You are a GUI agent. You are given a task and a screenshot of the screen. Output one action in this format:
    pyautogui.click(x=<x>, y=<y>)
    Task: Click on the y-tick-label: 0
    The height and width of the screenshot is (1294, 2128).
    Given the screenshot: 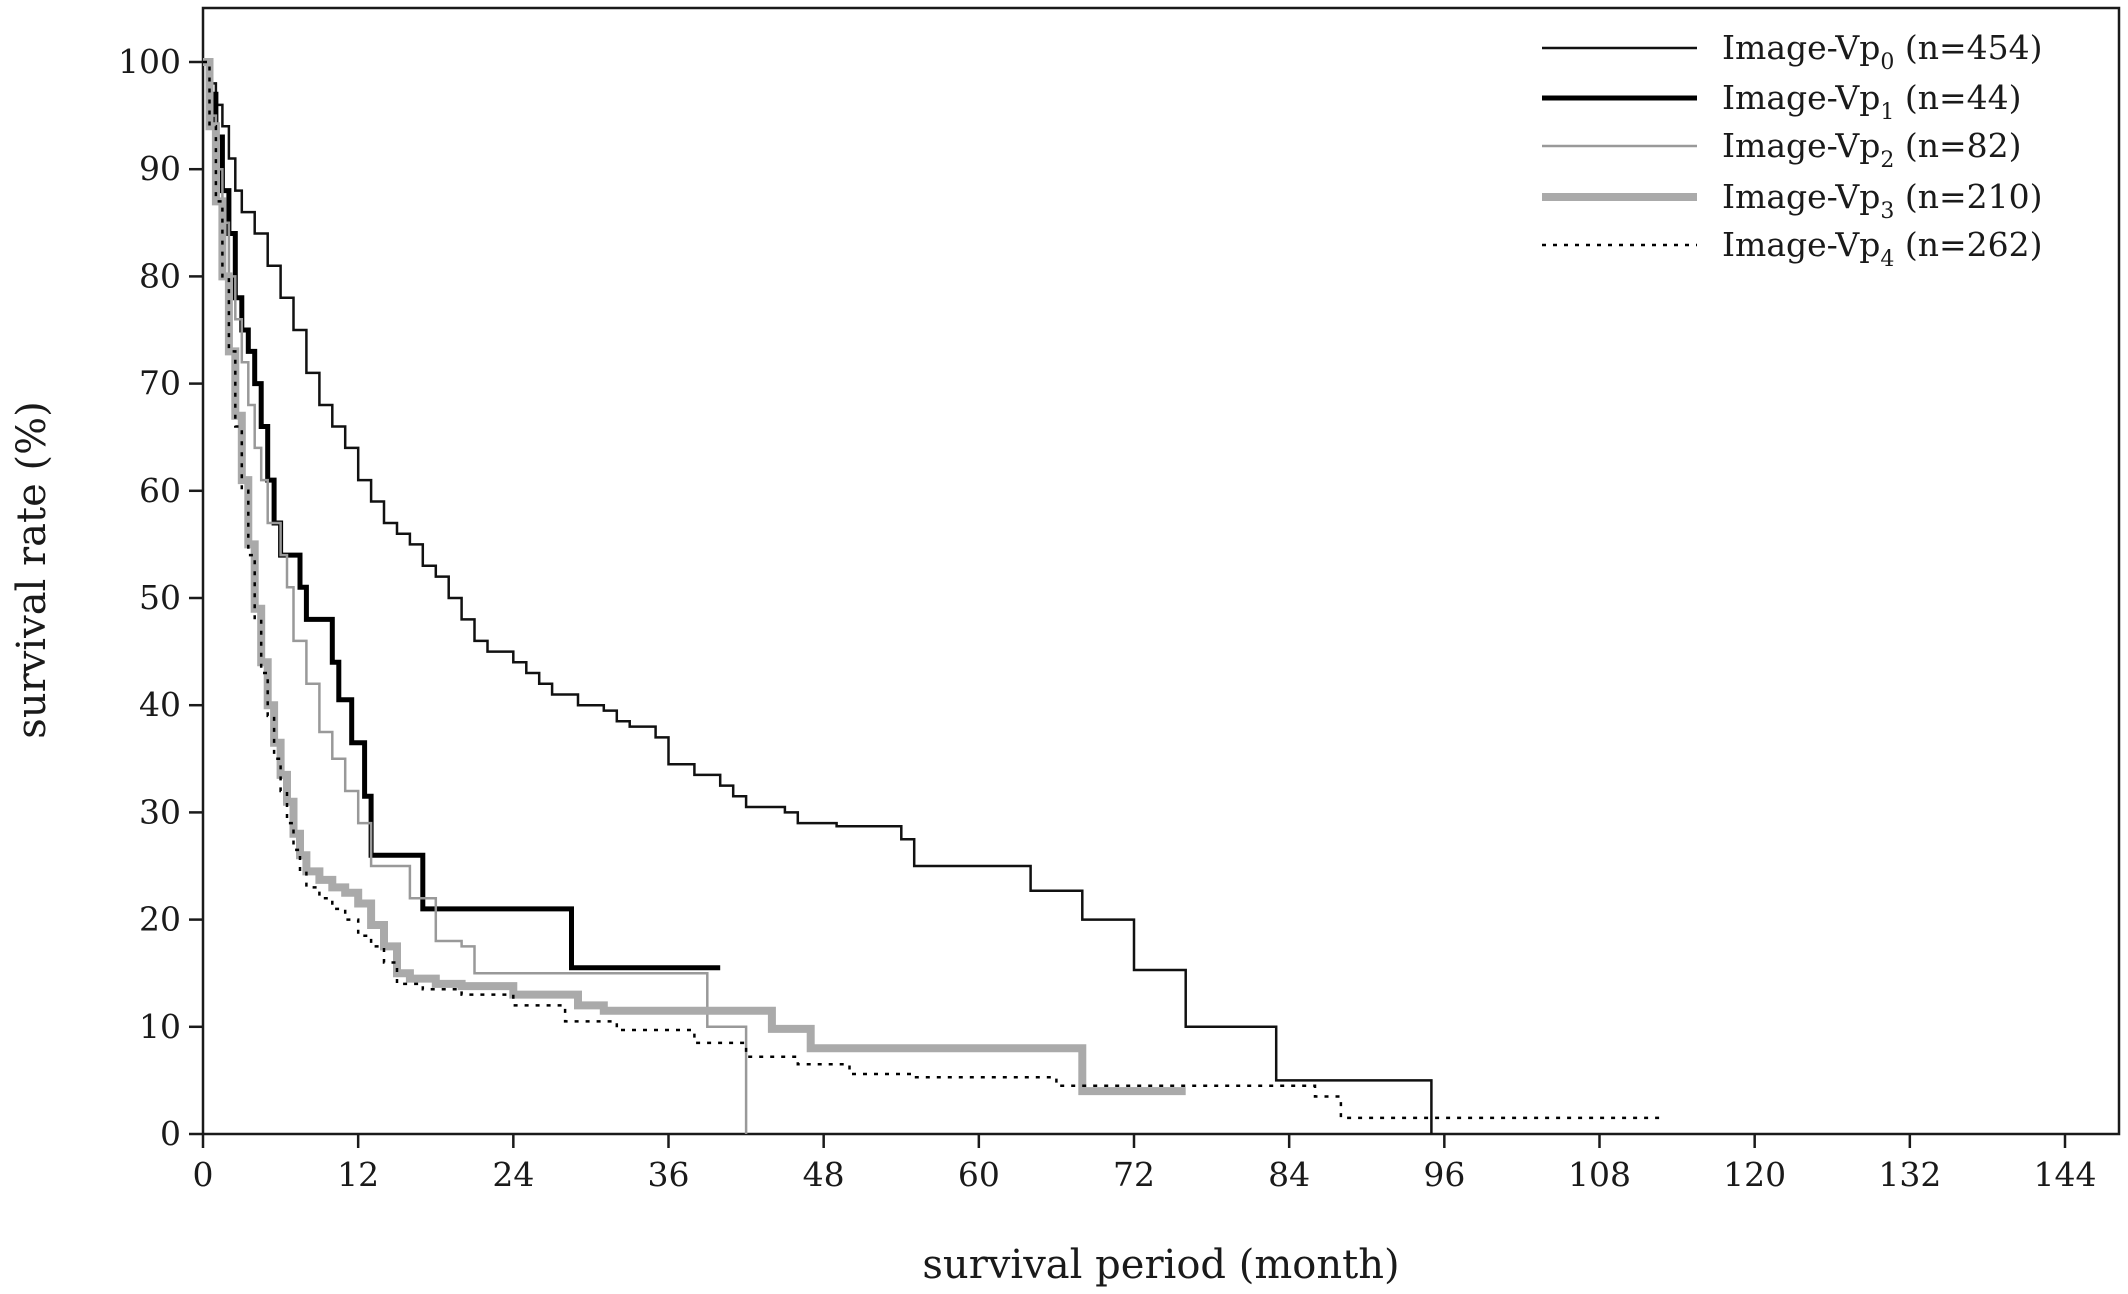 What is the action you would take?
    pyautogui.click(x=170, y=1133)
    